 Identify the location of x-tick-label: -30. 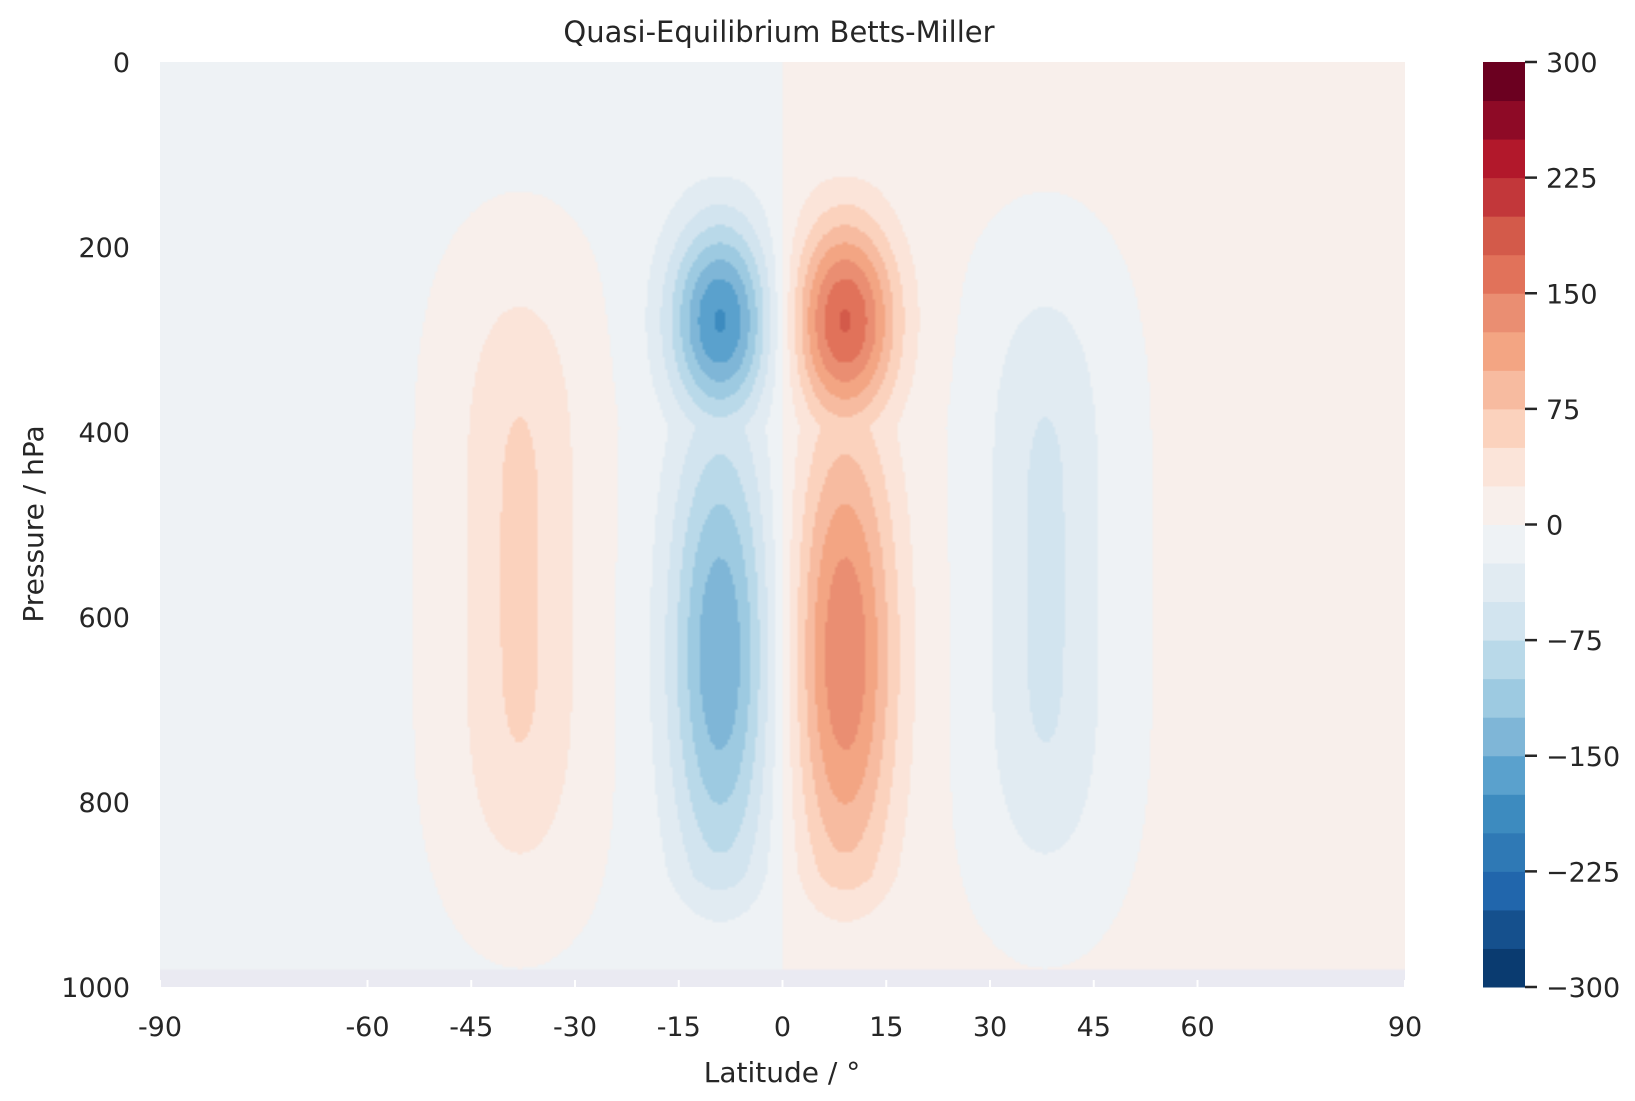
(575, 1027).